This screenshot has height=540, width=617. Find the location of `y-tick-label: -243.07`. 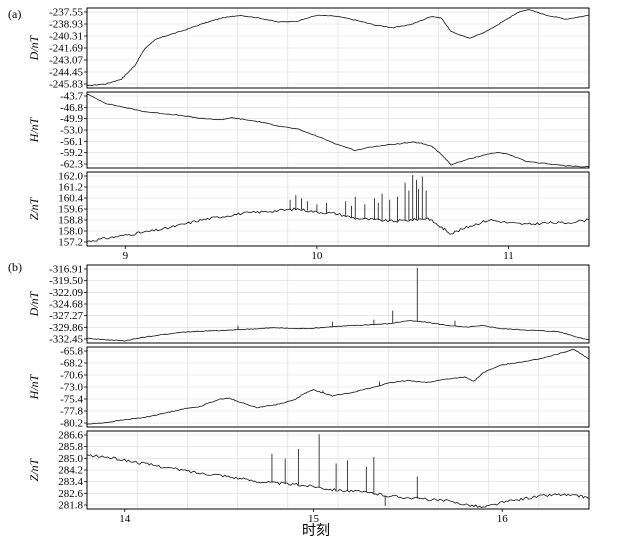

y-tick-label: -243.07 is located at coordinates (66, 61).